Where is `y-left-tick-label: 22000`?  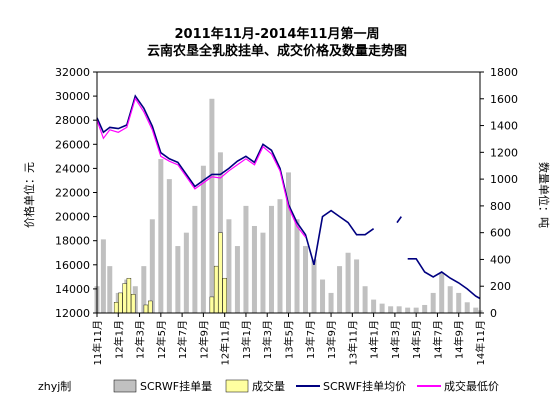
y-left-tick-label: 22000 is located at coordinates (72, 193).